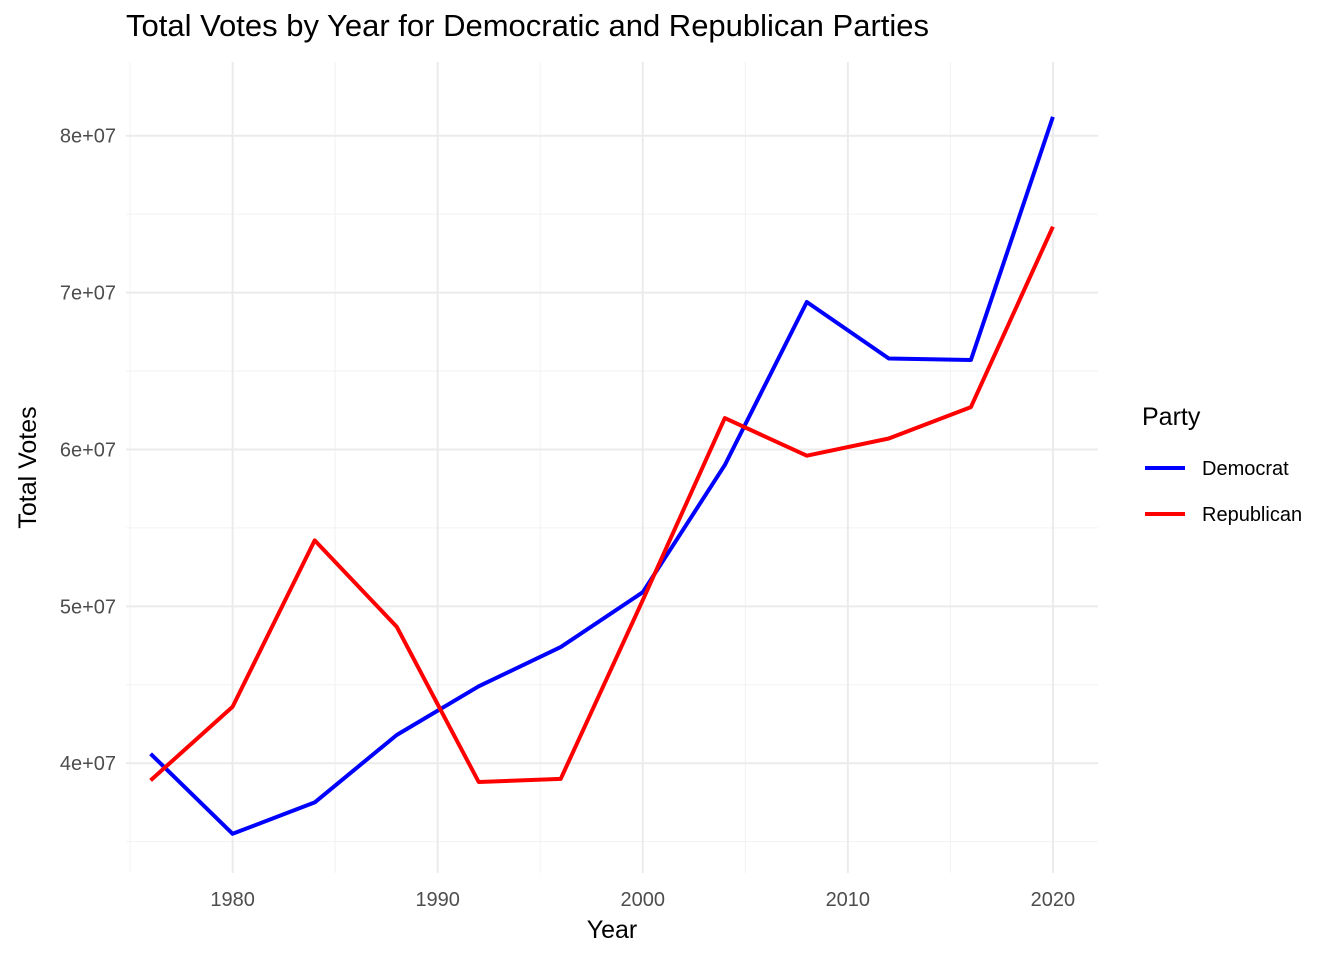 Image resolution: width=1344 pixels, height=960 pixels. I want to click on y-tick-label: 4e+07, so click(88, 764).